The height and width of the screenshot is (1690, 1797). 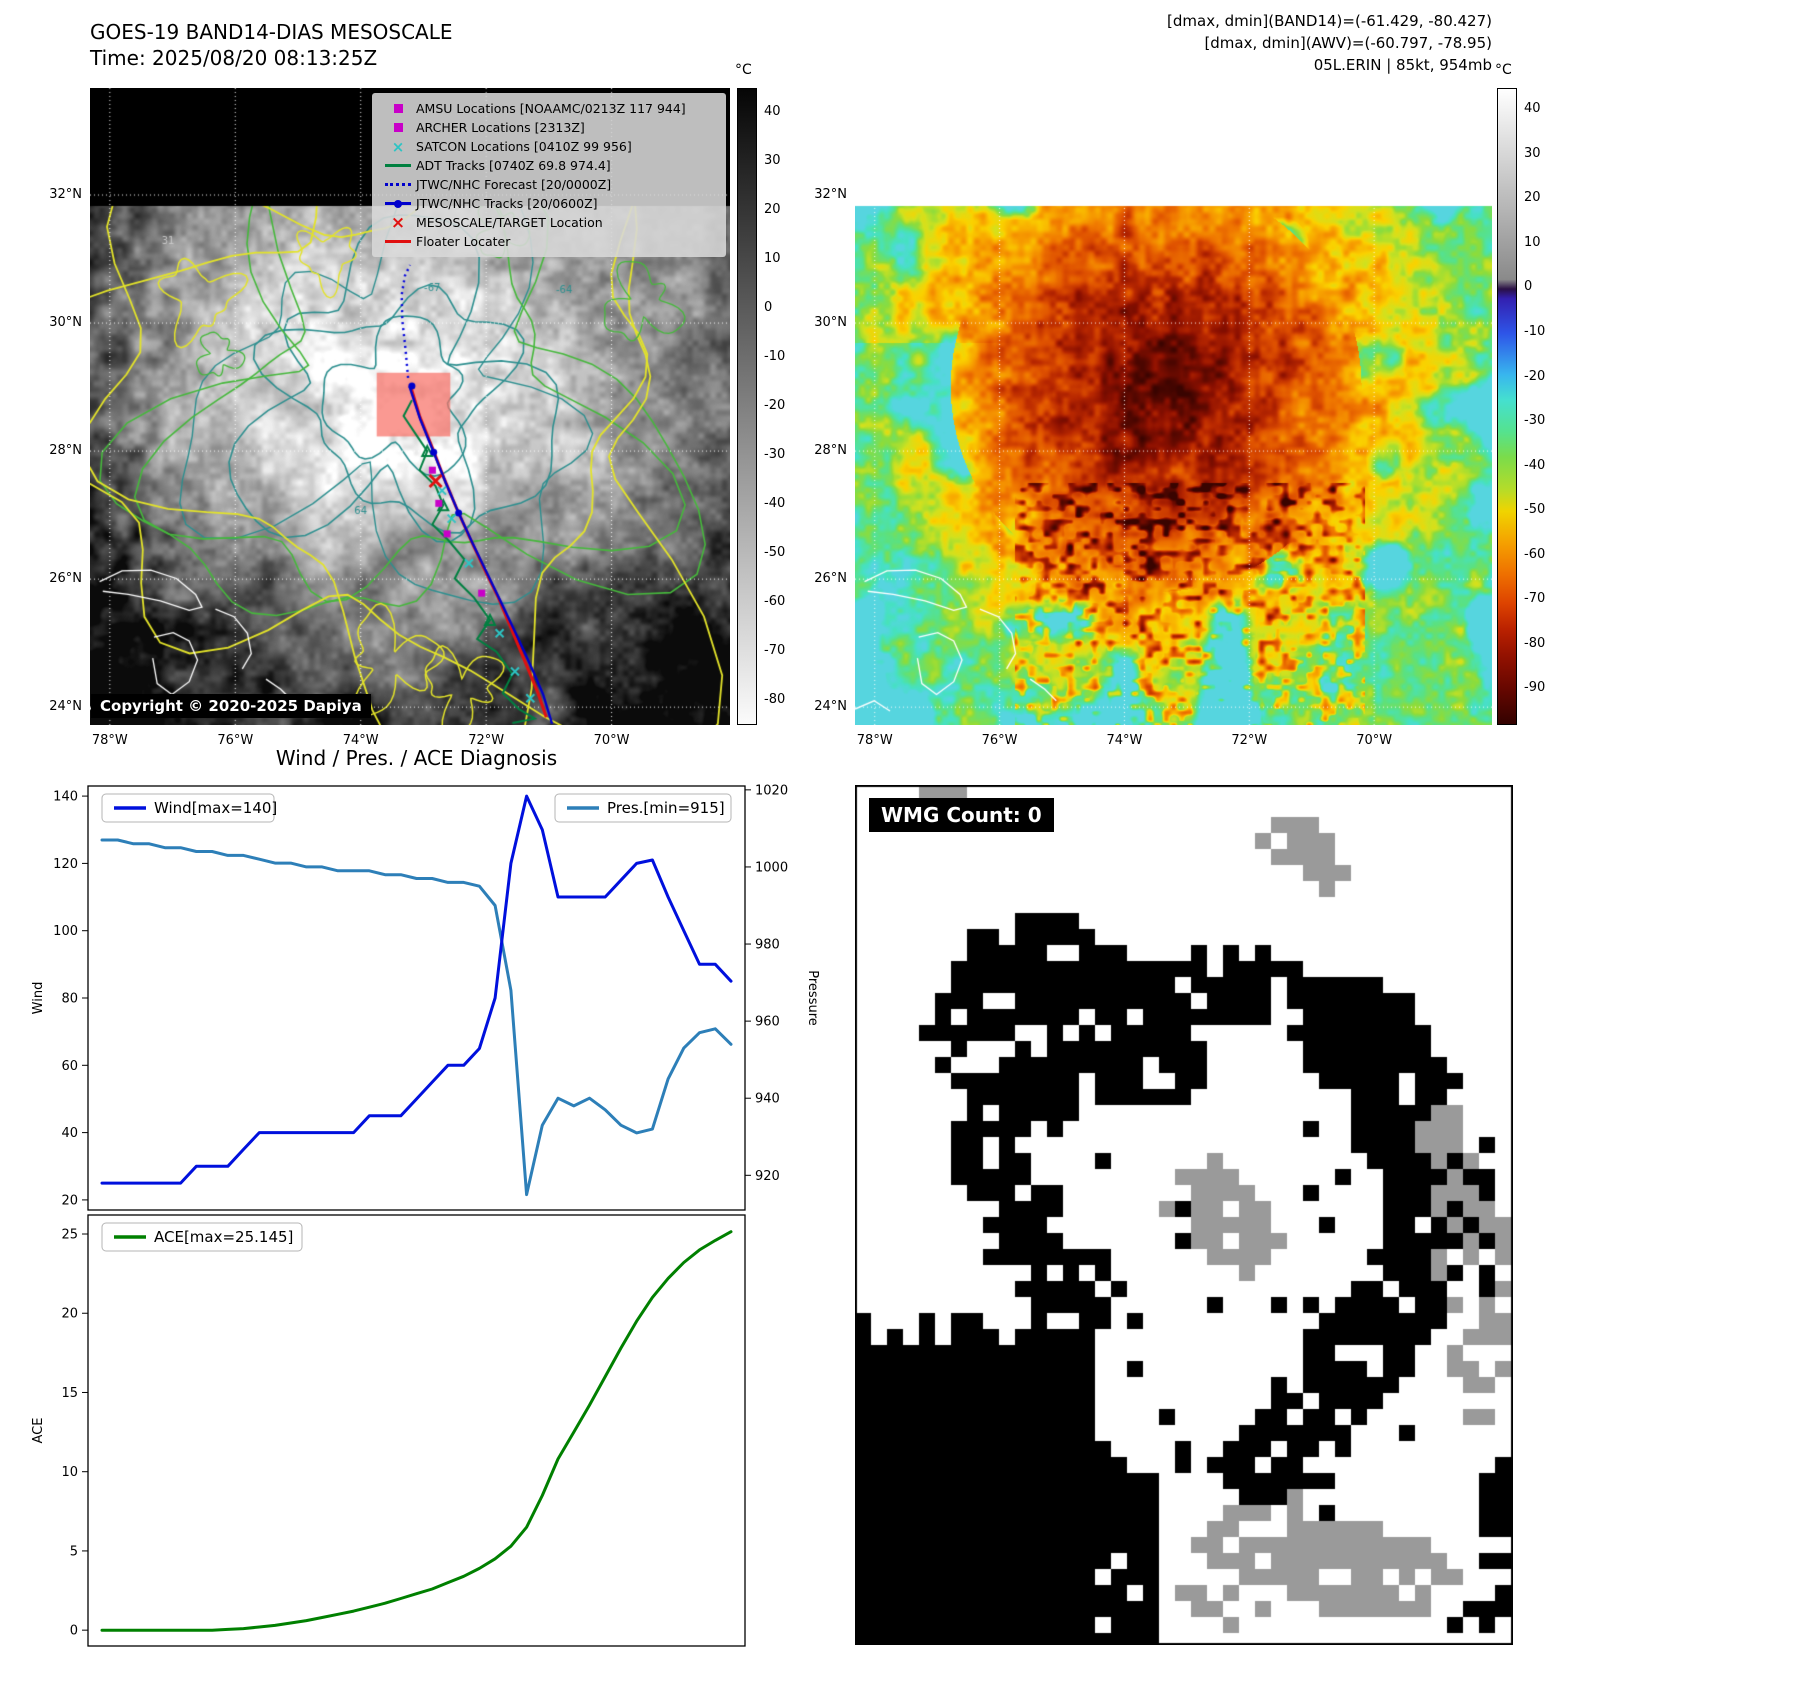 I want to click on x-bold-marker-icon: ×, so click(x=398, y=222).